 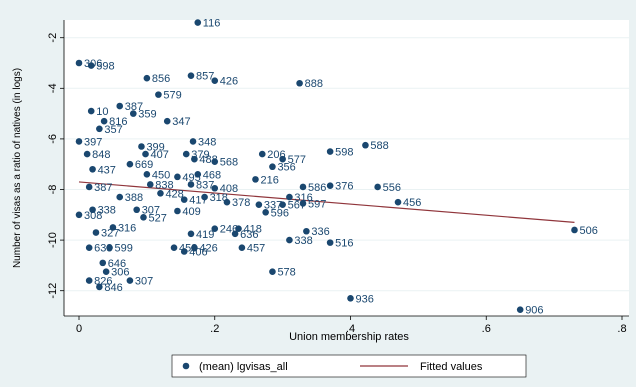 I want to click on data-point-label: 338, so click(x=303, y=241).